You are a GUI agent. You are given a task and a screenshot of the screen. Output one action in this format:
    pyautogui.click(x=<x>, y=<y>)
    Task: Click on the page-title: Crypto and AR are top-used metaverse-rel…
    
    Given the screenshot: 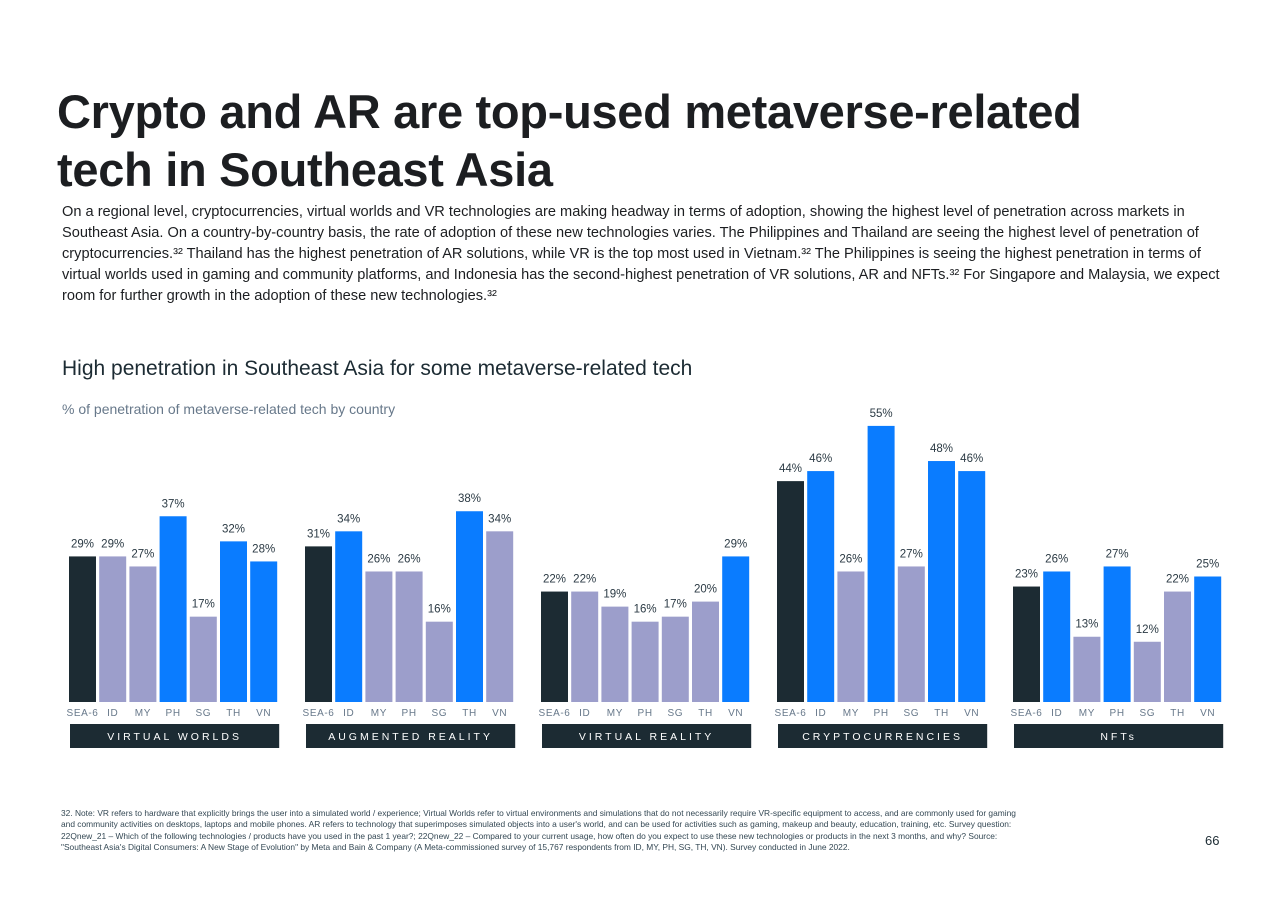 What is the action you would take?
    pyautogui.click(x=607, y=141)
    